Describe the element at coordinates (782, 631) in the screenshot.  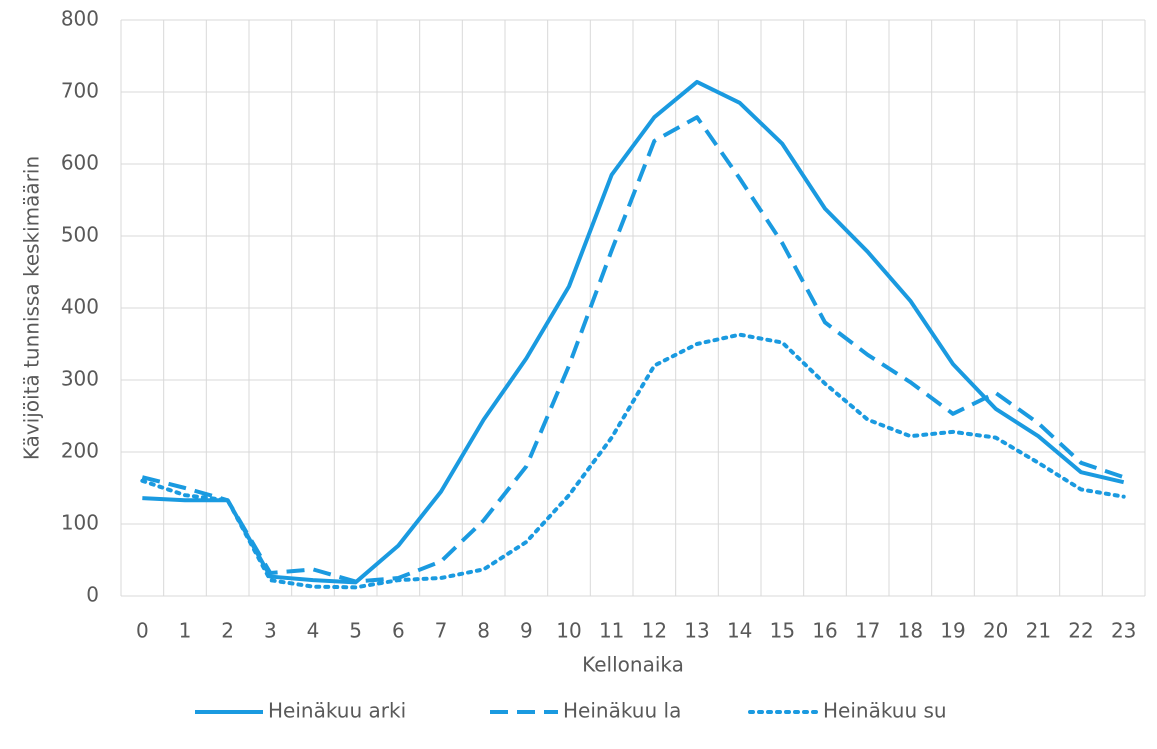
I see `x-tick-label: 15` at that location.